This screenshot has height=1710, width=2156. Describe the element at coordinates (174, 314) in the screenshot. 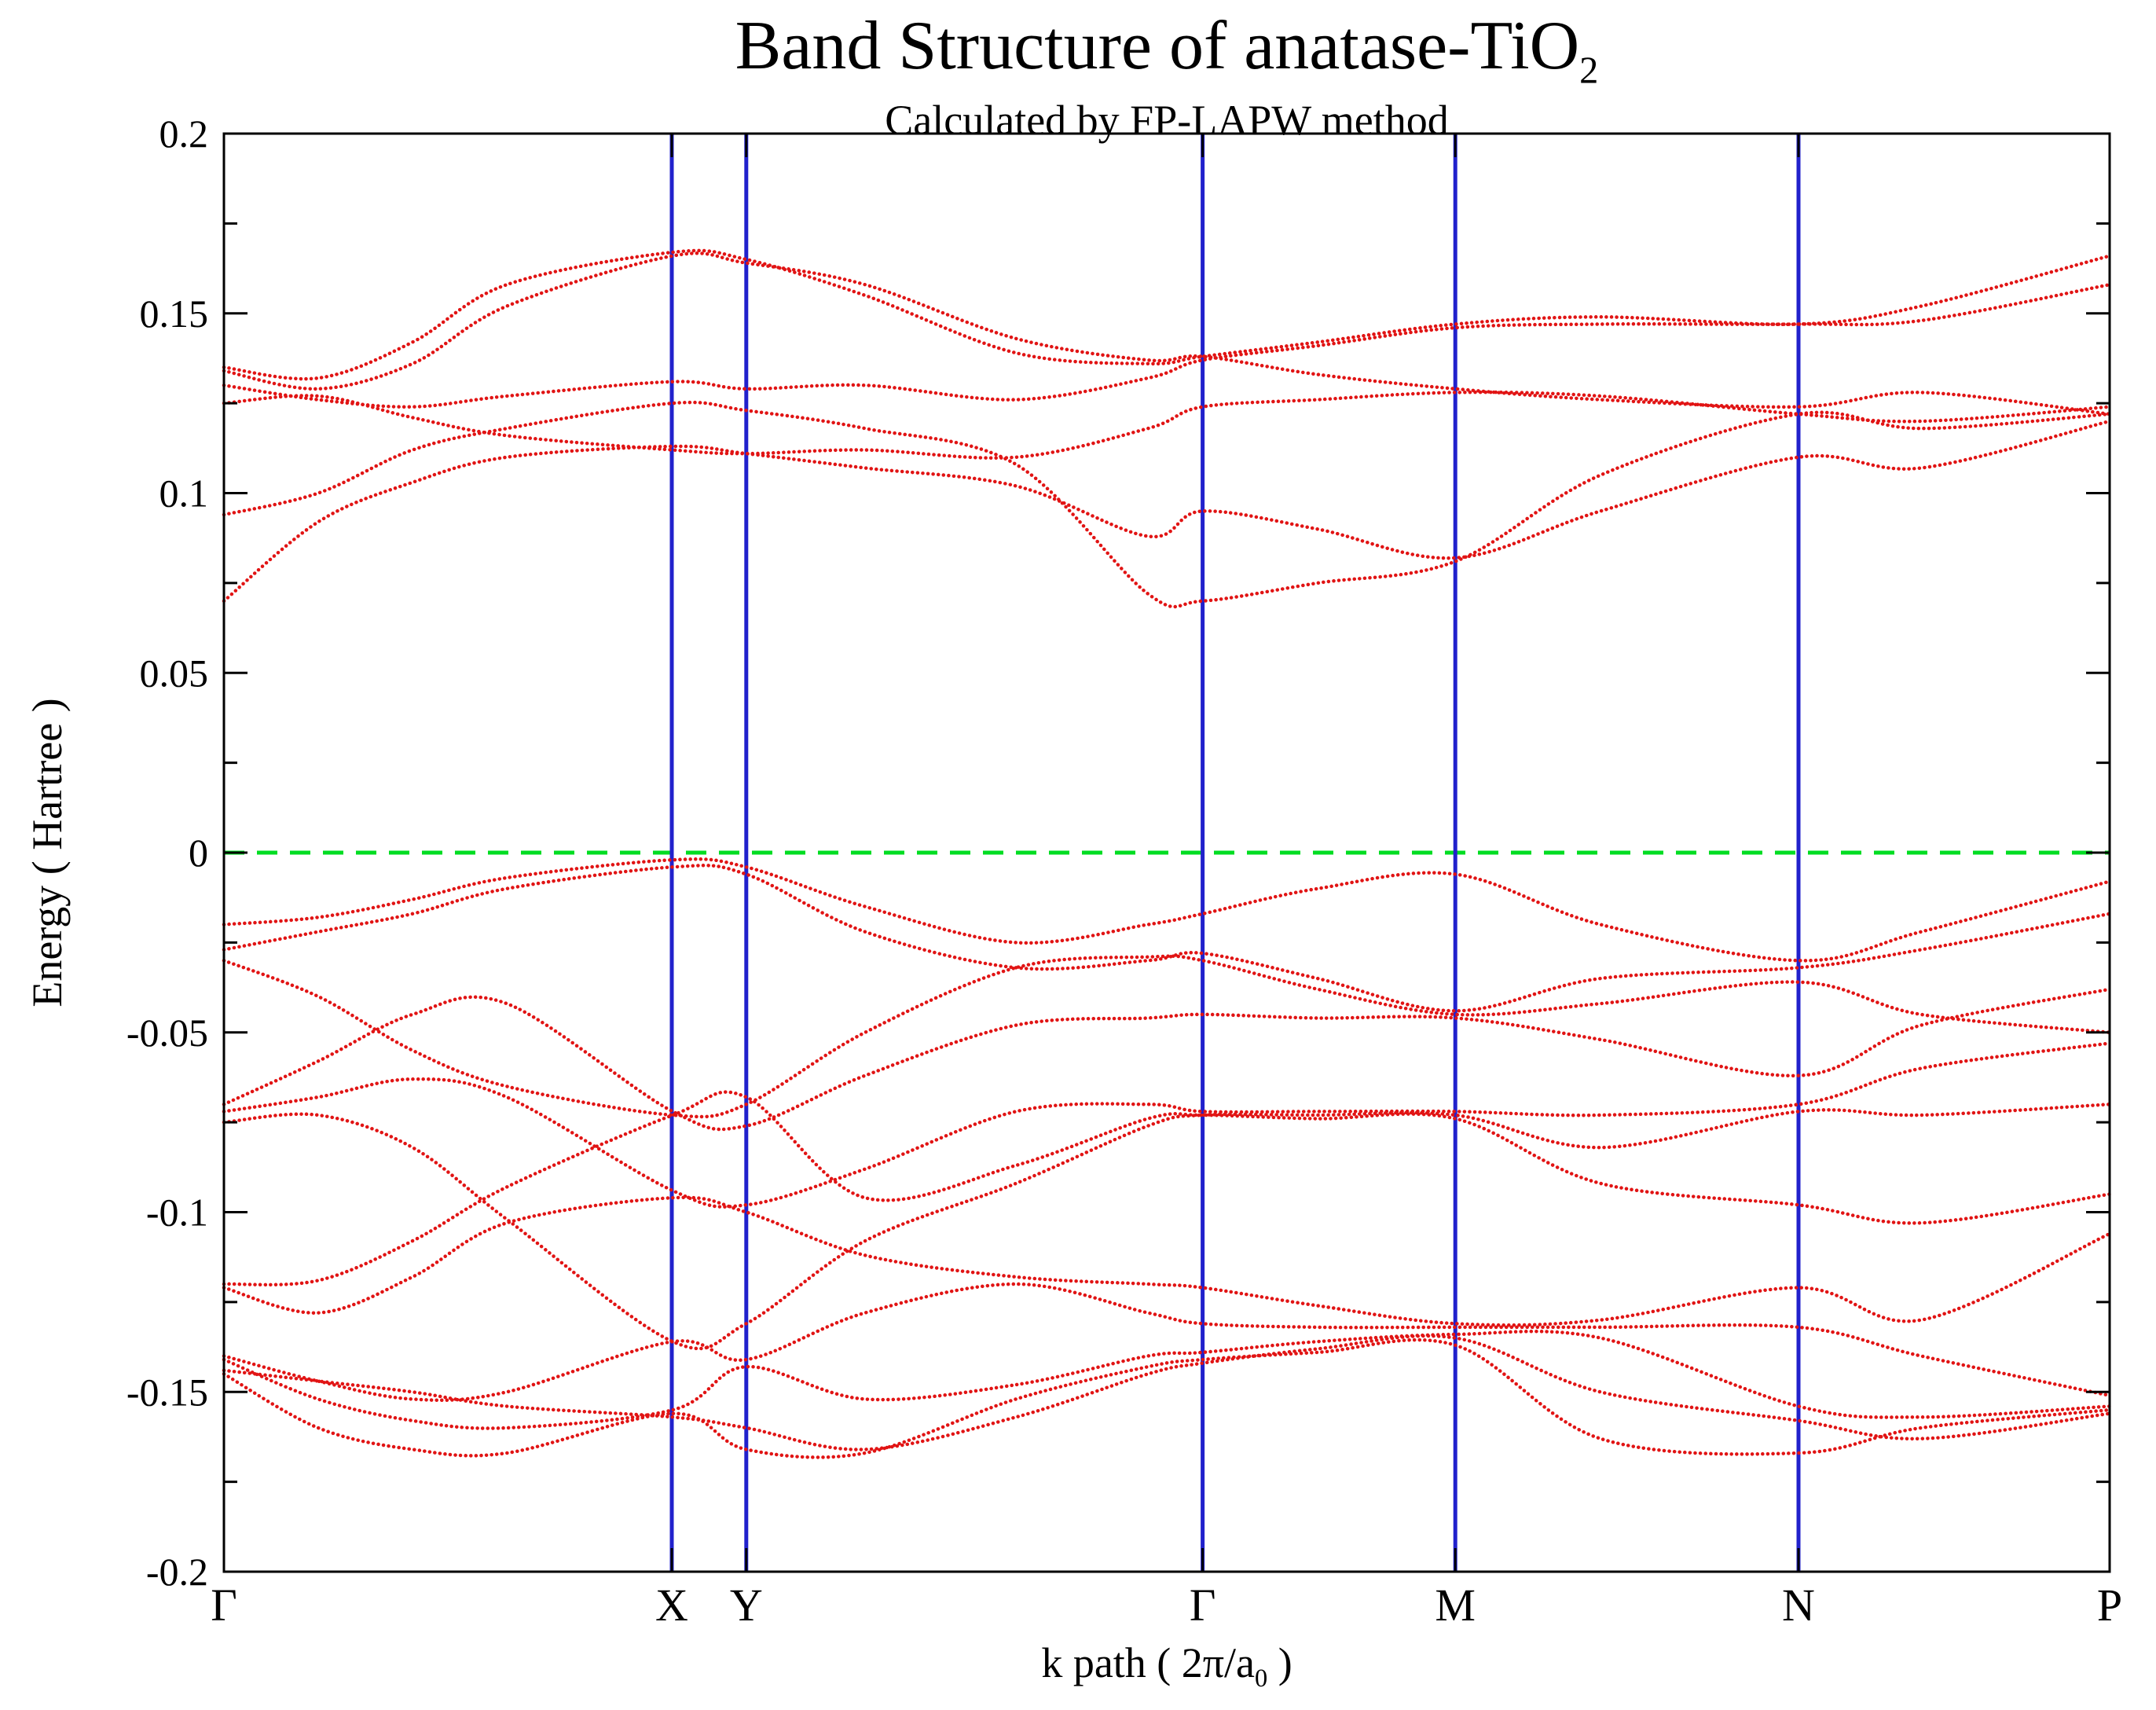

I see `y-tick-label: 0.15` at that location.